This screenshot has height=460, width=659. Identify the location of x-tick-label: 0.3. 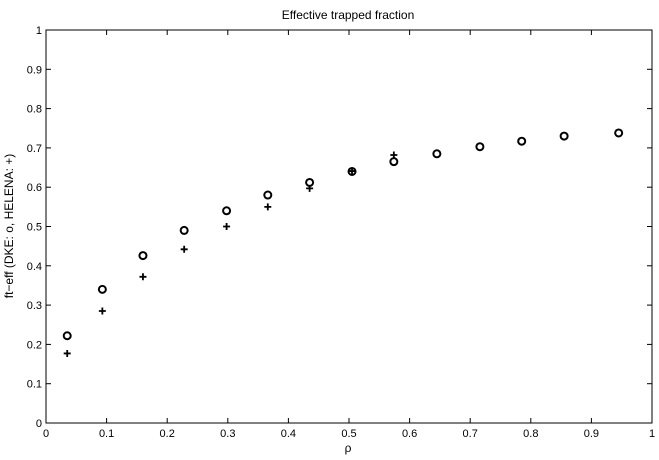
(227, 434).